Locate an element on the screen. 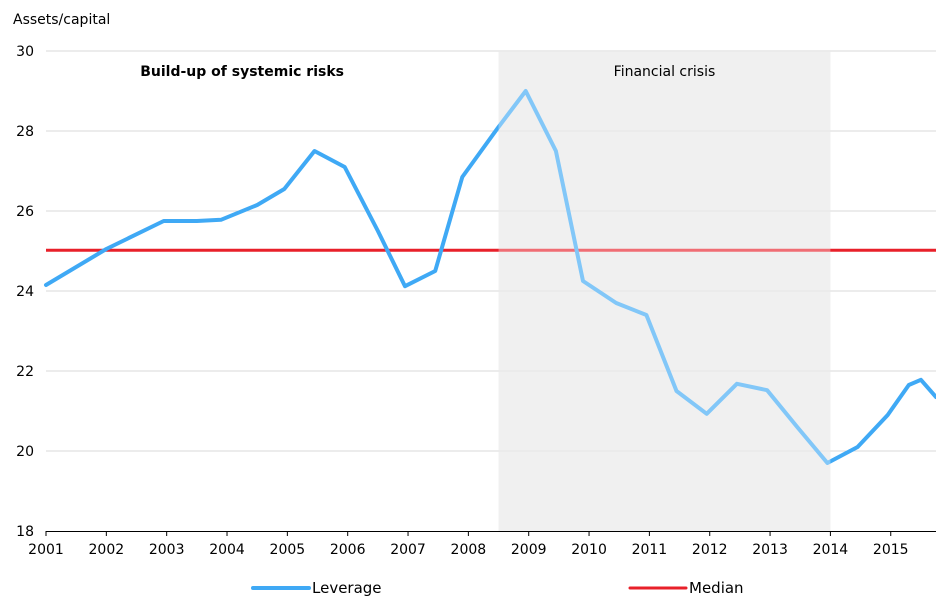 The height and width of the screenshot is (597, 936). x-tick-label: 2015 is located at coordinates (891, 550).